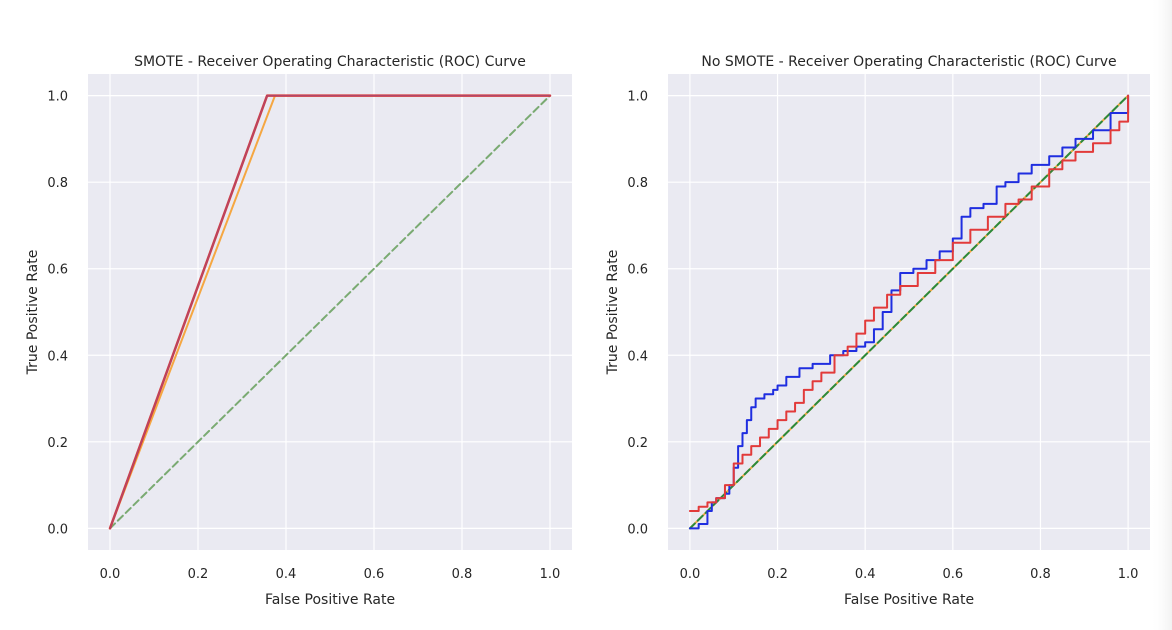  What do you see at coordinates (57, 270) in the screenshot?
I see `smote-y-tick-label: 0.6` at bounding box center [57, 270].